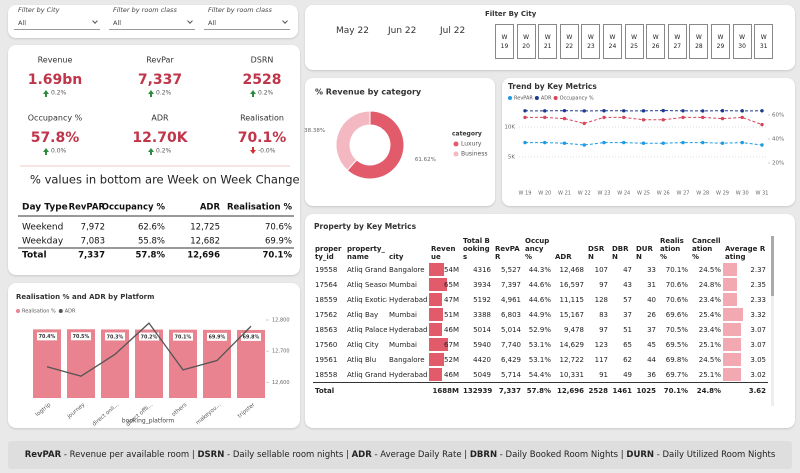  Describe the element at coordinates (634, 41) in the screenshot. I see `week-tile: W 25` at that location.